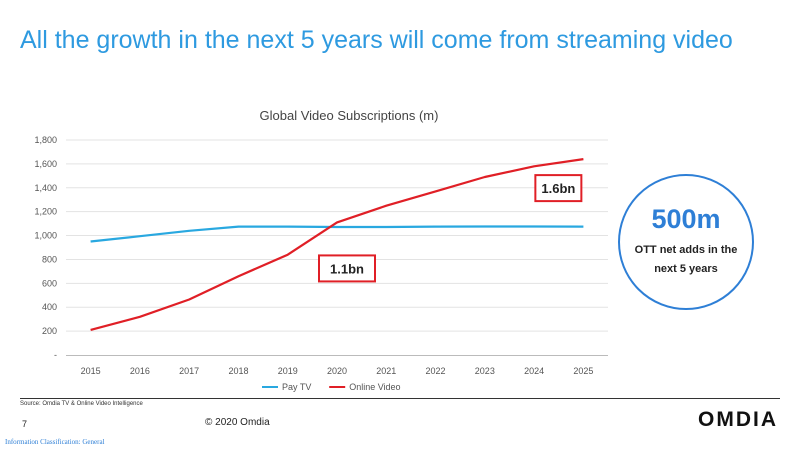  What do you see at coordinates (238, 371) in the screenshot?
I see `x-tick-label: 2018` at bounding box center [238, 371].